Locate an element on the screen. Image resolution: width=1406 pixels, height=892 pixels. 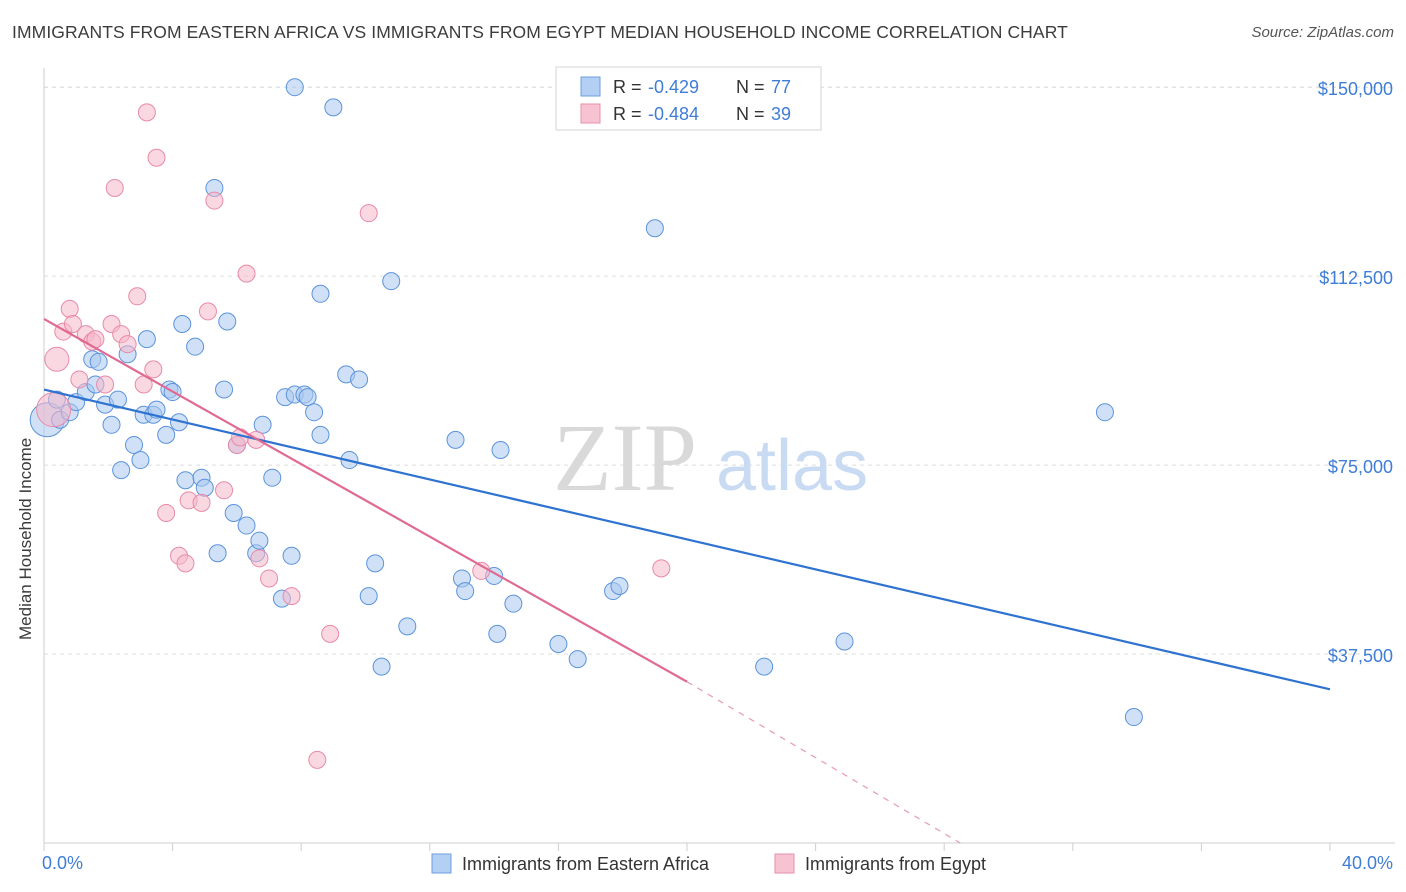
watermark: ZIP atlas is located at coordinates (710, 457).